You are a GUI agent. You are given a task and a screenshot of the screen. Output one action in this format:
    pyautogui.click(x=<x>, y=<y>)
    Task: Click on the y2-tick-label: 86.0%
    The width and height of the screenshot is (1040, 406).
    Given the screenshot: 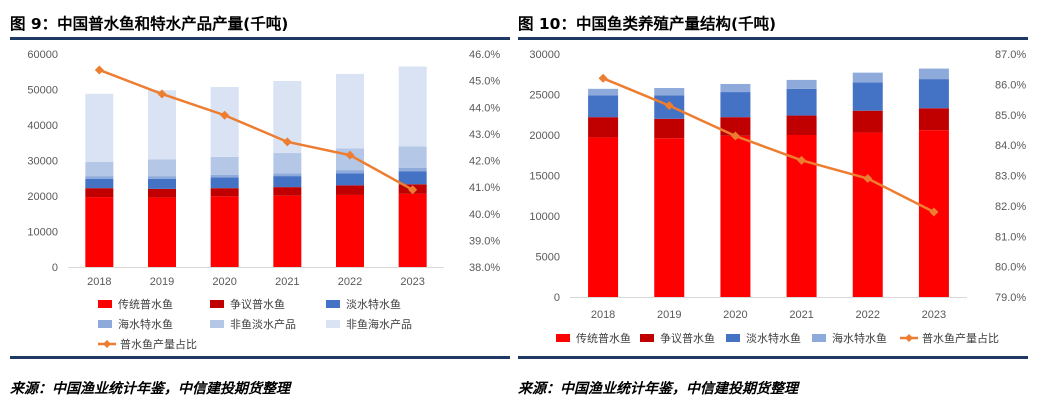 What is the action you would take?
    pyautogui.click(x=1010, y=85)
    